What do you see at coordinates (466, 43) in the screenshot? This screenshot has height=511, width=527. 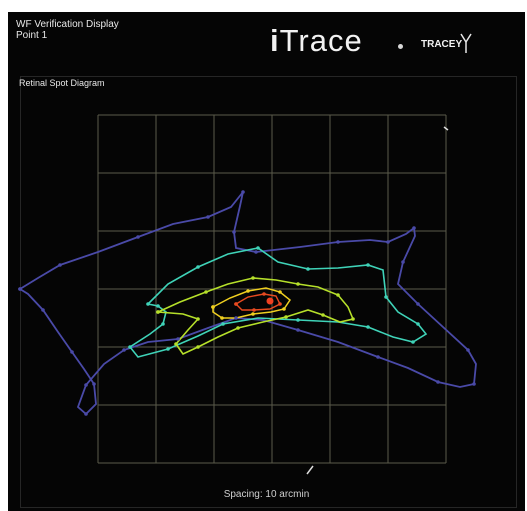 I see `tracey-mark-icon` at bounding box center [466, 43].